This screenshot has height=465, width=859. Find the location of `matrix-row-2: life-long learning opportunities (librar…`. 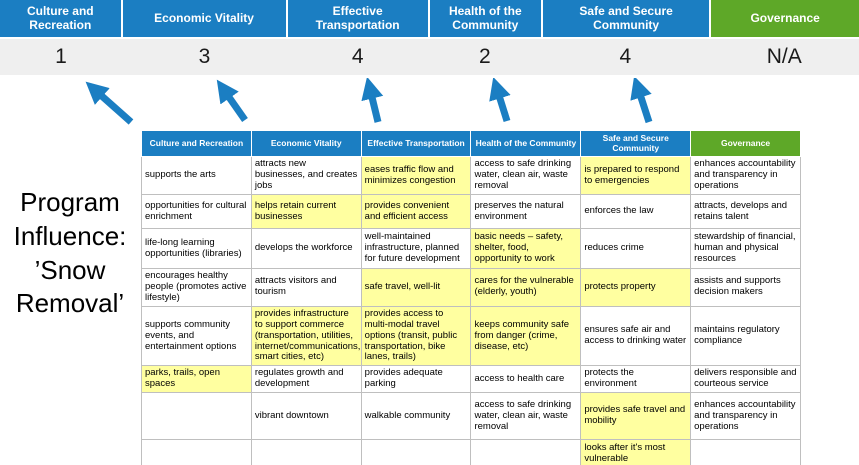

matrix-row-2: life-long learning opportunities (librar… is located at coordinates (471, 248).